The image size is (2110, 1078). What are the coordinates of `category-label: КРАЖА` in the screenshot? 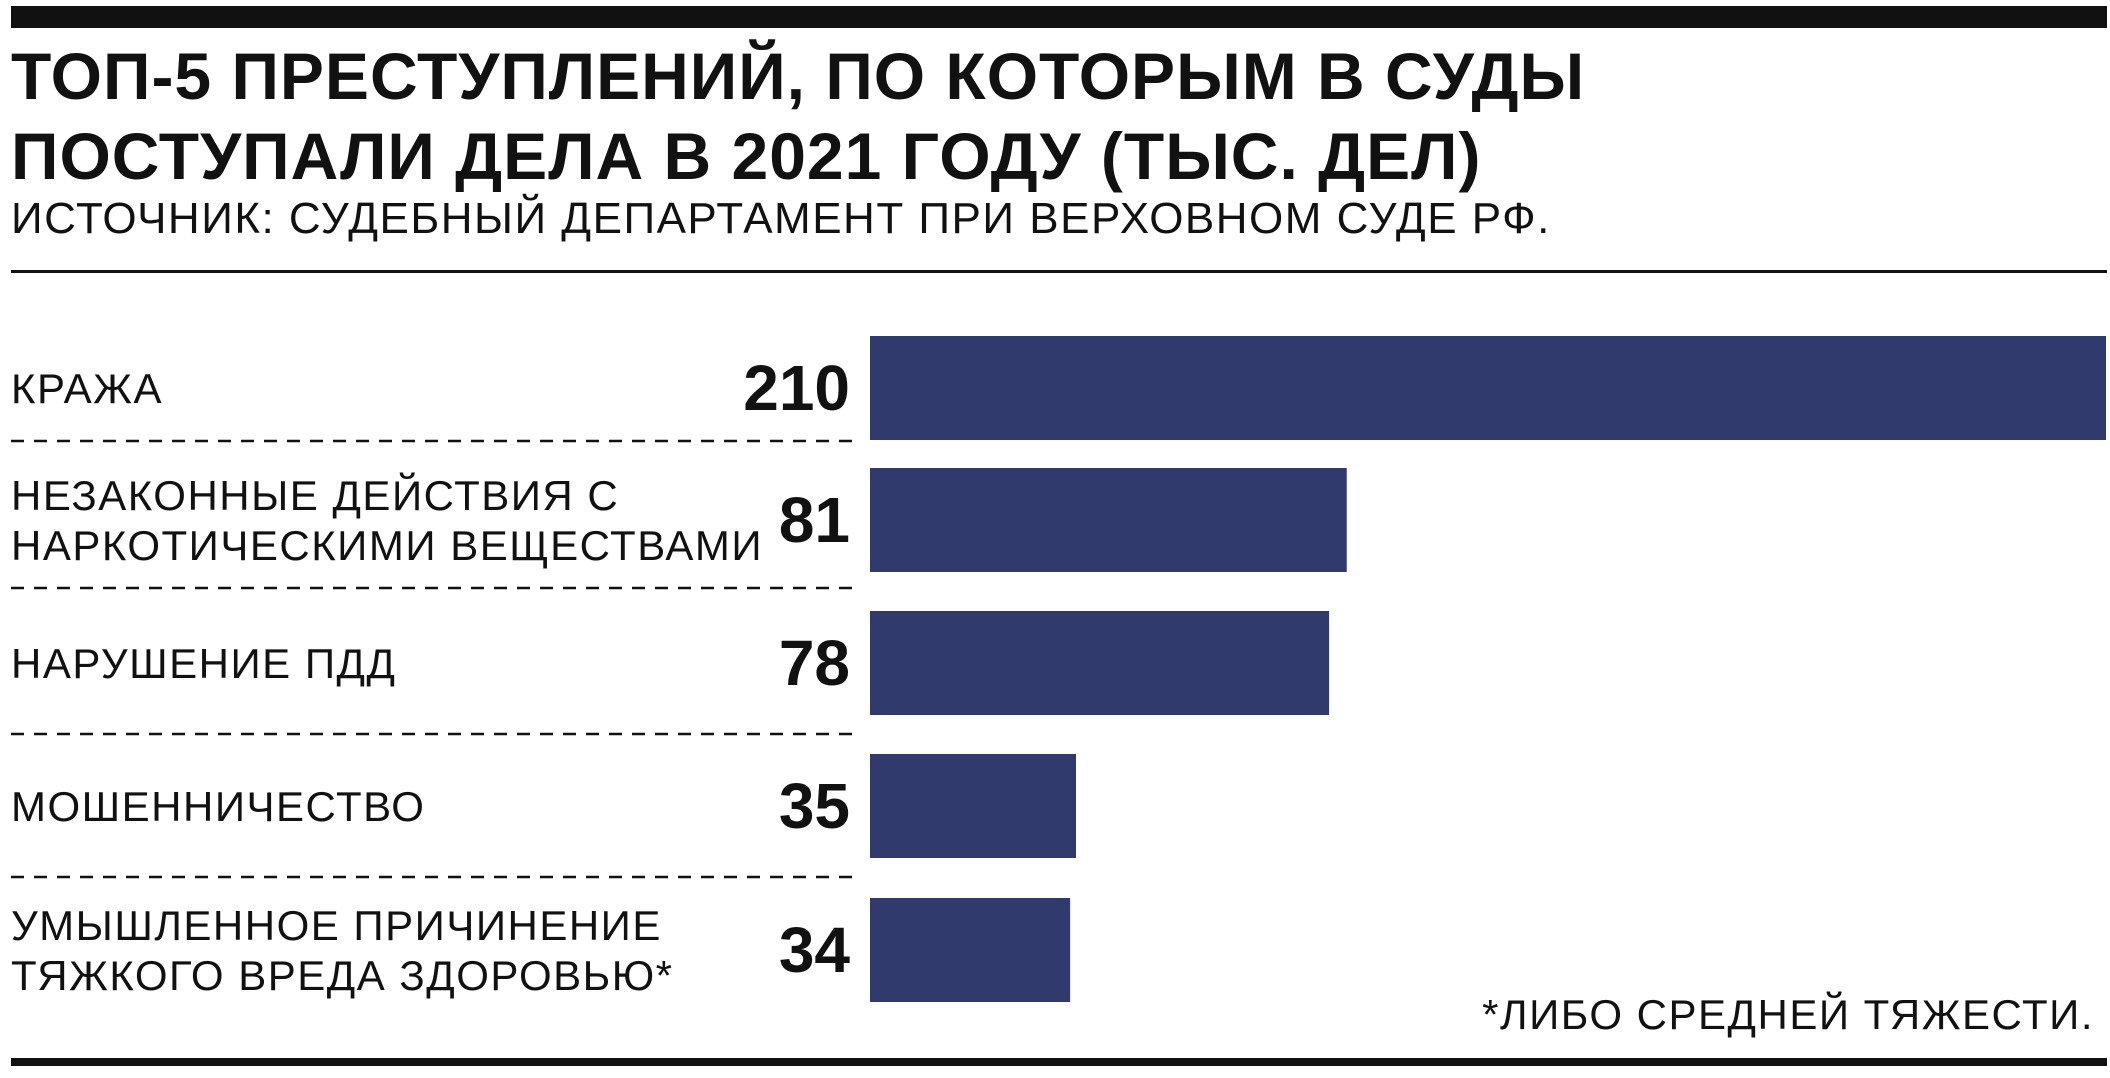 It's located at (87, 388).